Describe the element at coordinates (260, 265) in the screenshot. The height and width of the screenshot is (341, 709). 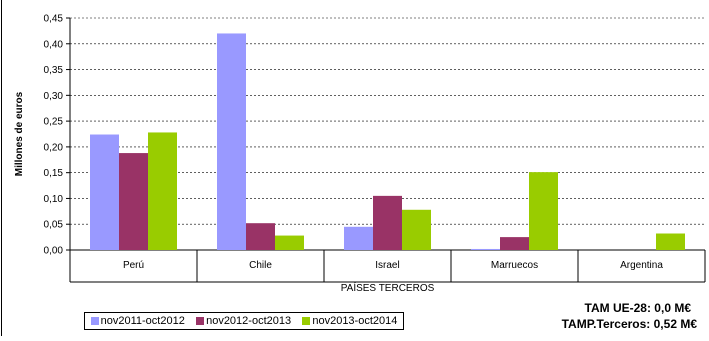
I see `x-tick-label: Chile` at that location.